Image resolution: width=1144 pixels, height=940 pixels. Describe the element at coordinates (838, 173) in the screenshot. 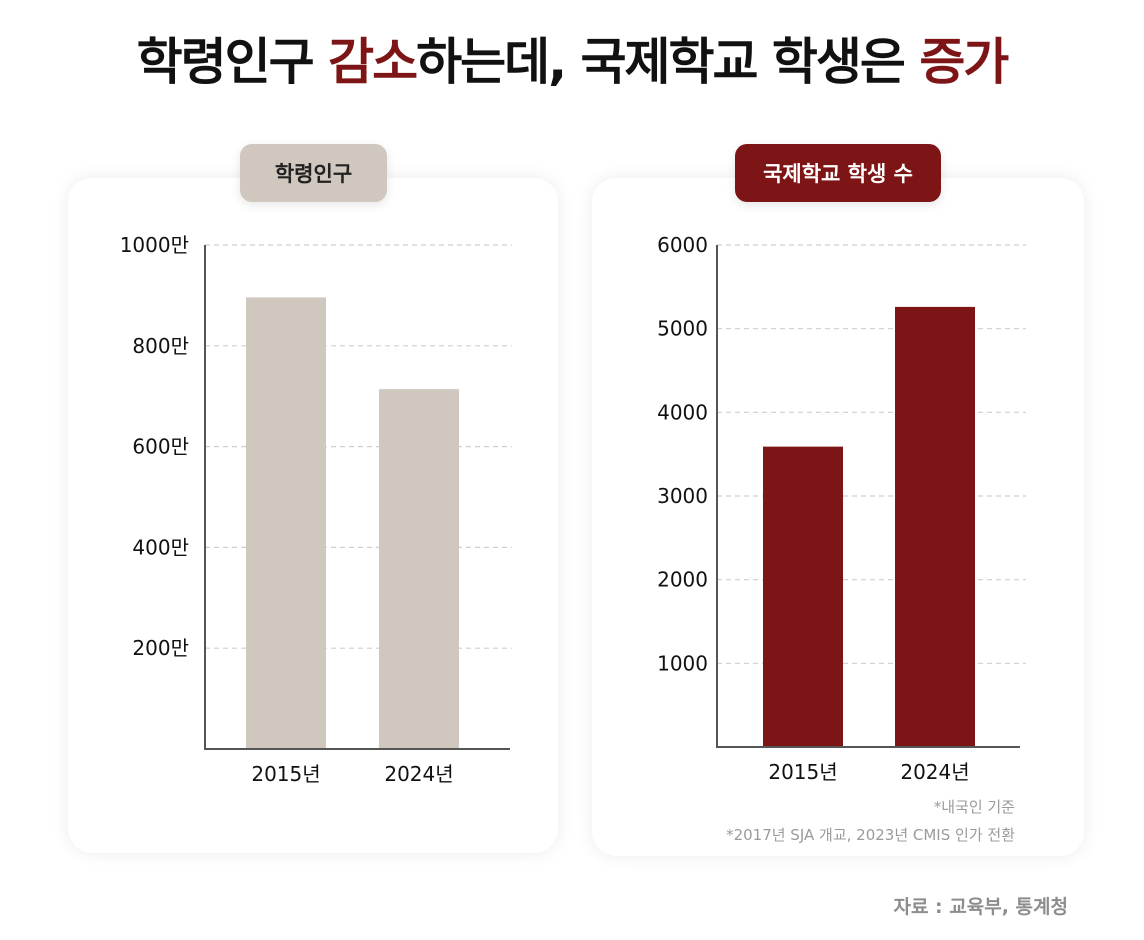

I see `international-school-chart-title: 국제학교 학생 수` at that location.